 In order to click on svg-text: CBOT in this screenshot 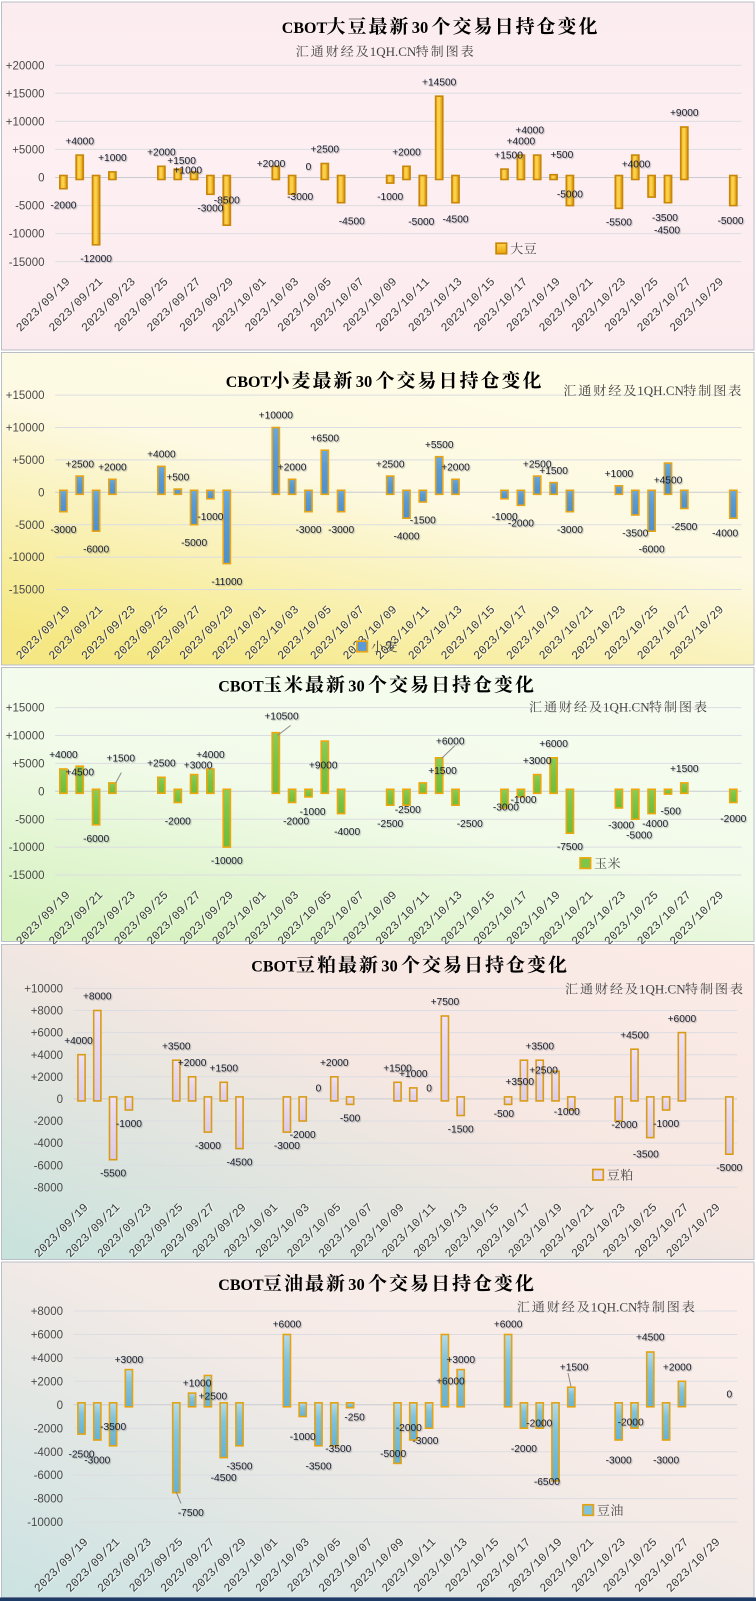, I will do `click(241, 686)`.